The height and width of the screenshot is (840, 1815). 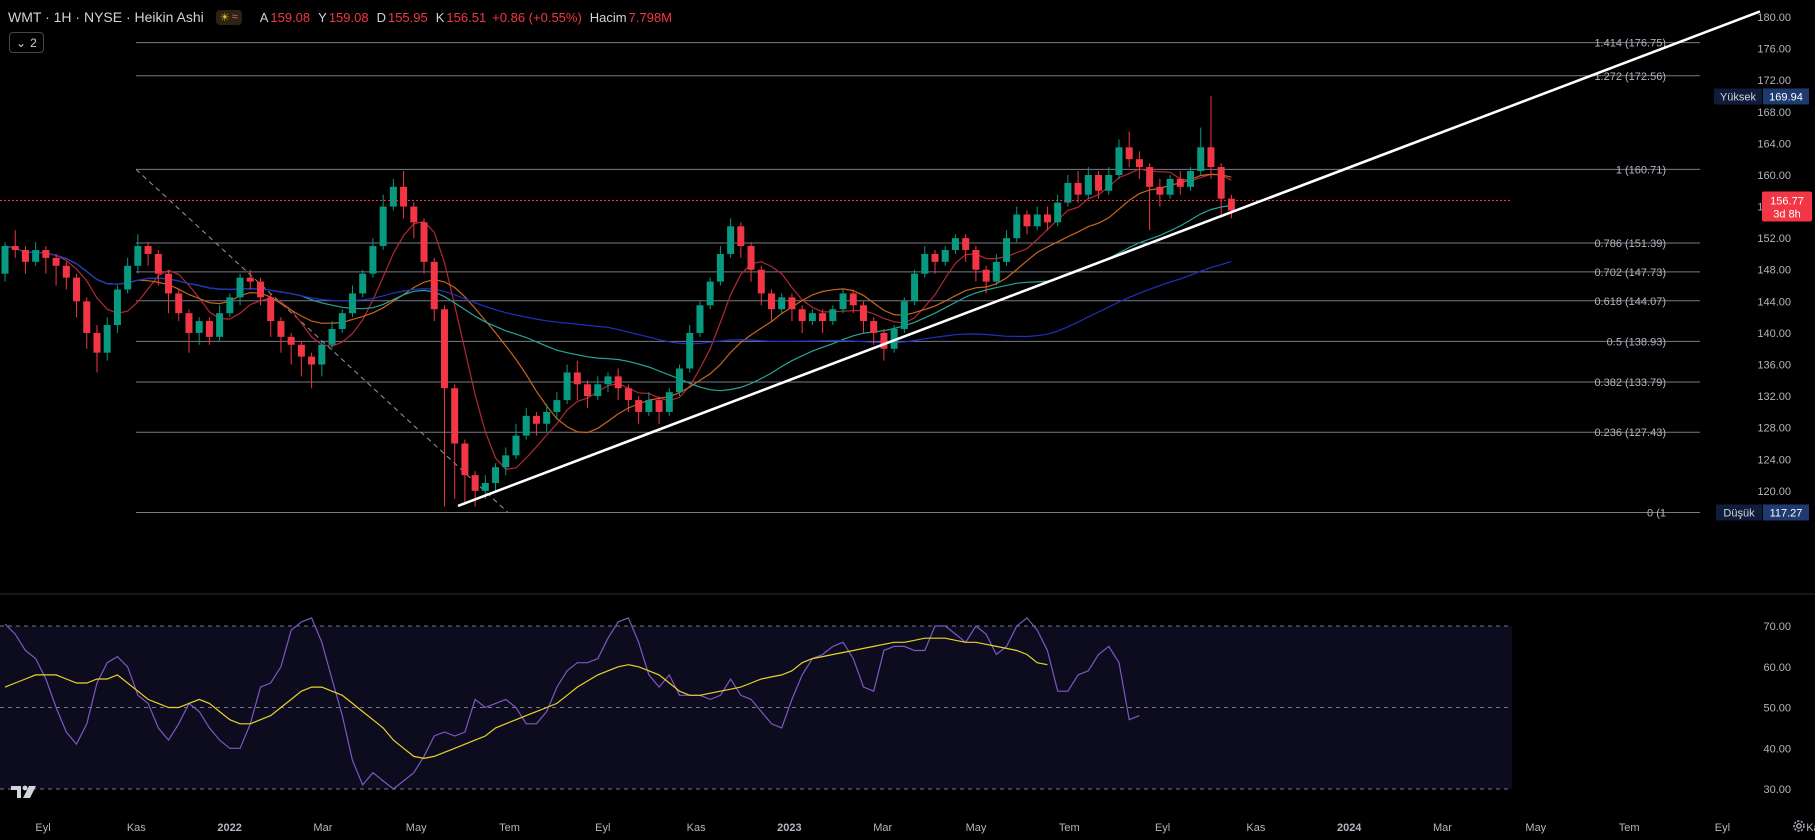 What do you see at coordinates (1630, 433) in the screenshot?
I see `fib-level-label: 0.236 (127.43)` at bounding box center [1630, 433].